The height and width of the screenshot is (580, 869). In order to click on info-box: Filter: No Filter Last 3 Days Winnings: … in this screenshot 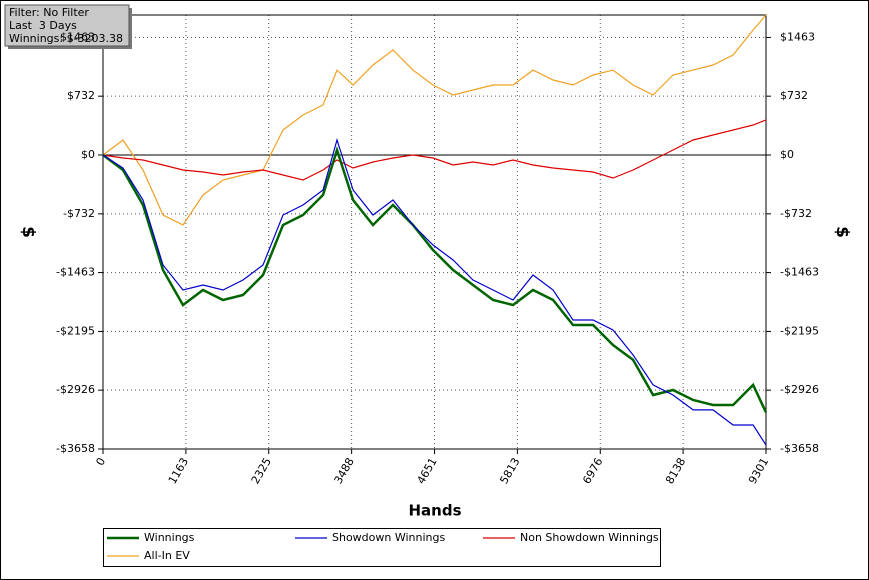, I will do `click(68, 26)`.